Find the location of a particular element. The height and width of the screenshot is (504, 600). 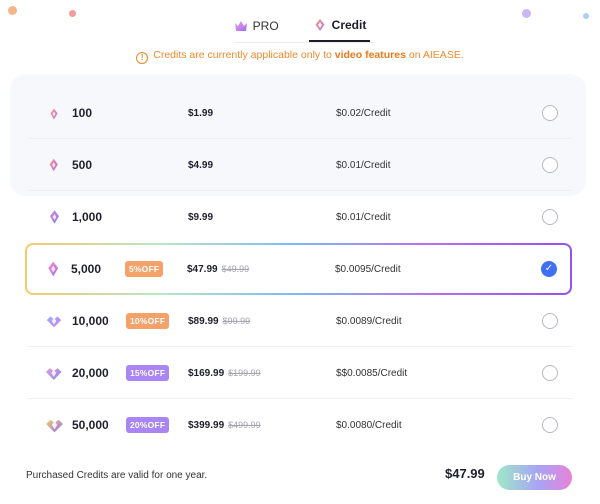

plan-original-price: $49.99 is located at coordinates (235, 268).